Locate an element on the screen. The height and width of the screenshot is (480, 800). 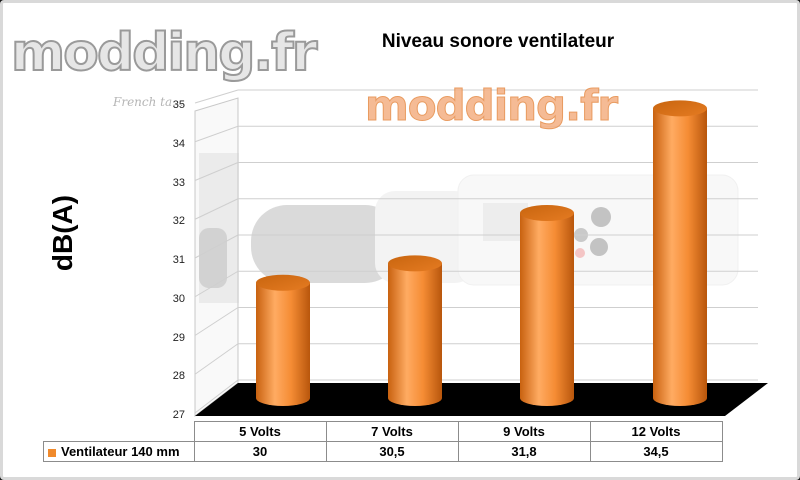
category-label: 5 Volts is located at coordinates (260, 431).